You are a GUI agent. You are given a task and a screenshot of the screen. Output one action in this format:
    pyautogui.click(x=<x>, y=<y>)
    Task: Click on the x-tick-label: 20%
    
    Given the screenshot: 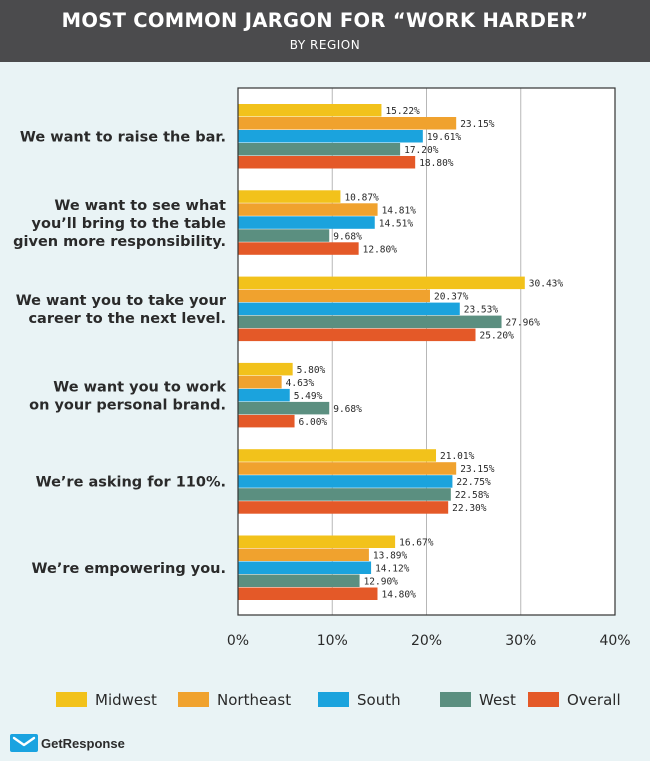 What is the action you would take?
    pyautogui.click(x=426, y=641)
    